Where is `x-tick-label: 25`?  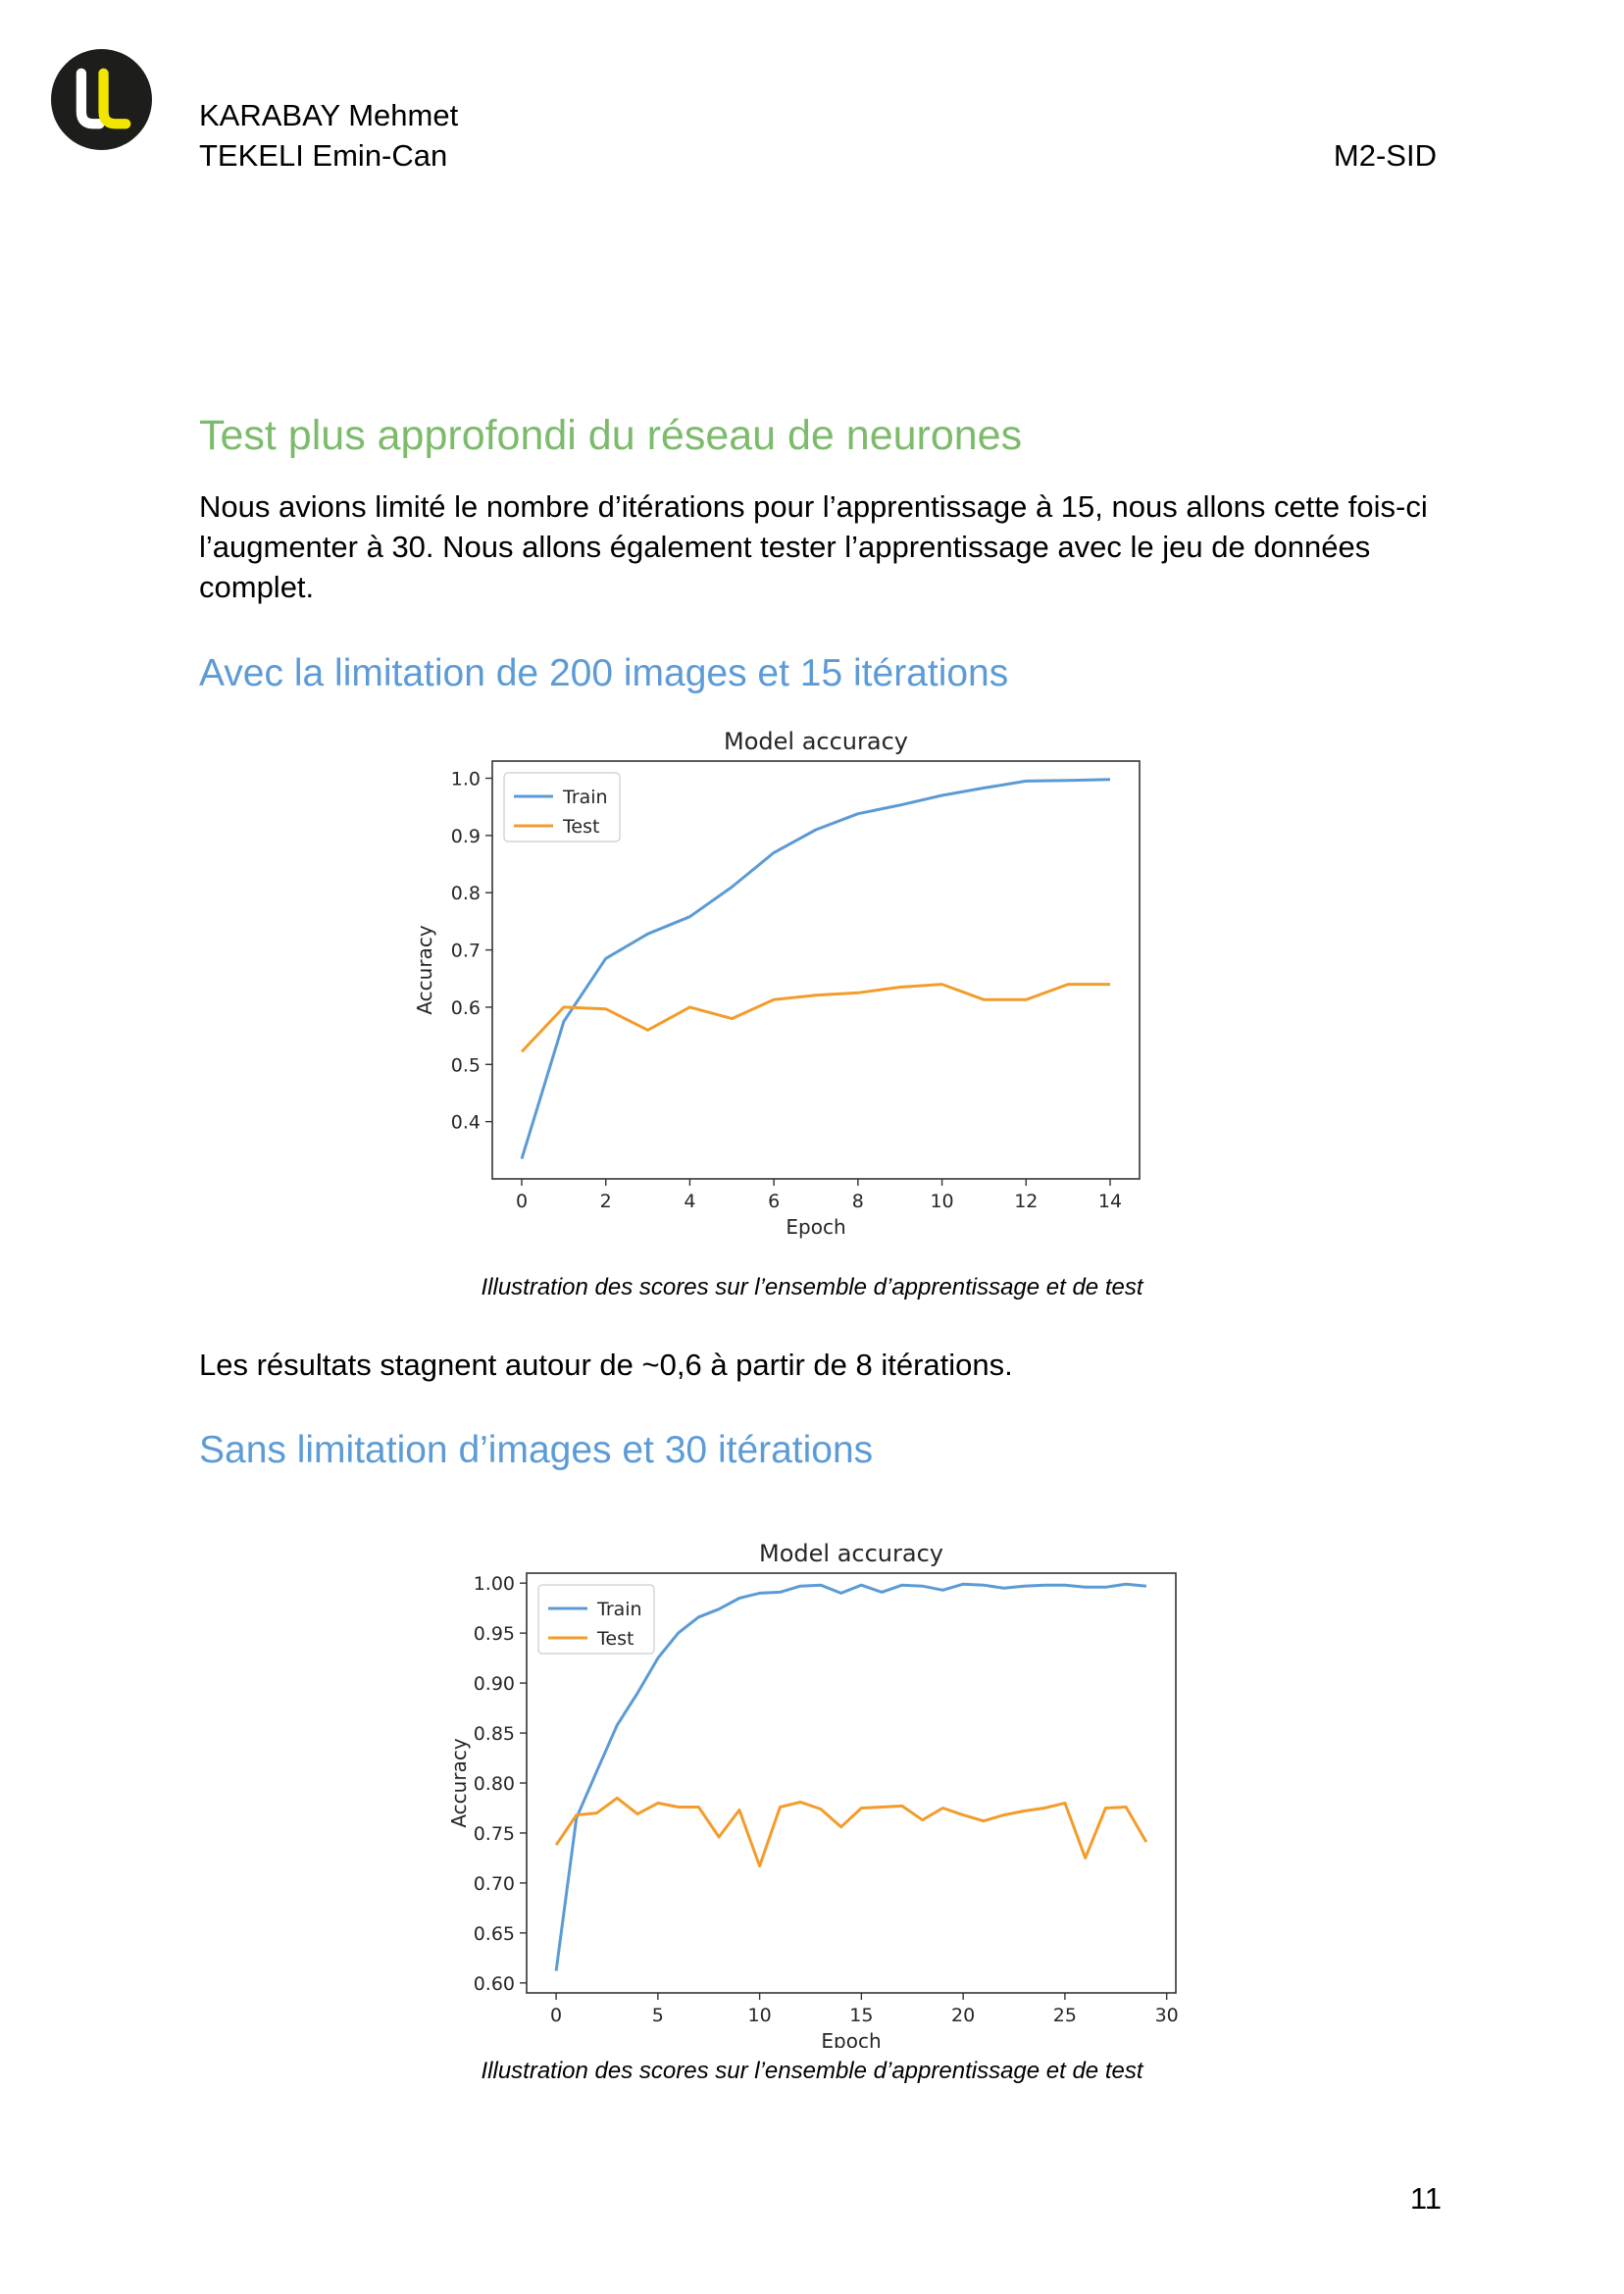
x-tick-label: 25 is located at coordinates (1065, 2015).